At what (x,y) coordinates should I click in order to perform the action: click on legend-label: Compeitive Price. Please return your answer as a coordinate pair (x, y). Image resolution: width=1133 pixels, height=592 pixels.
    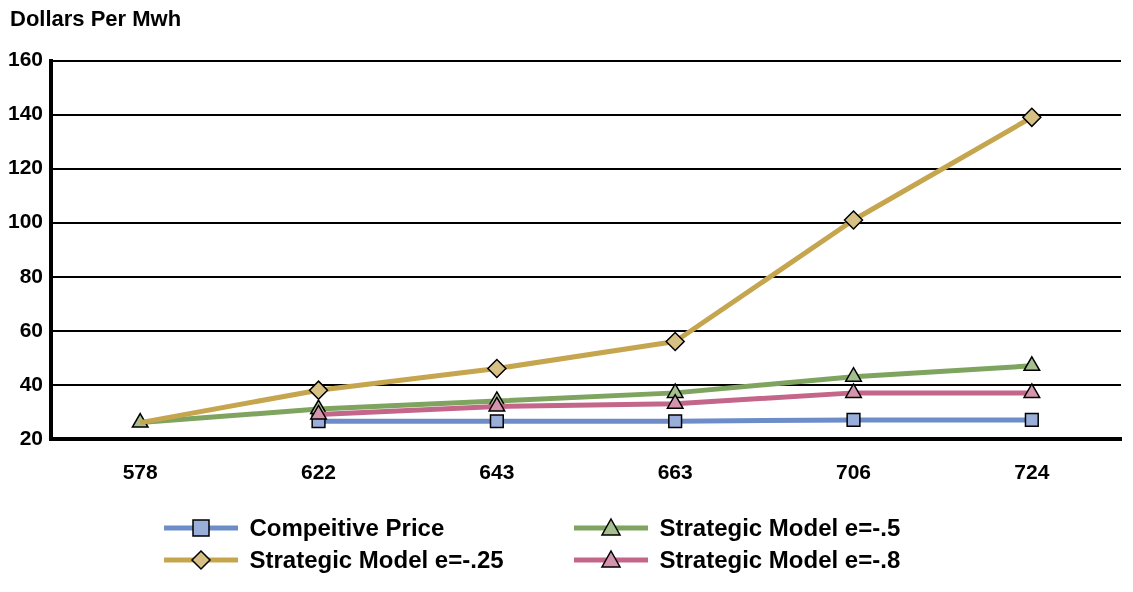
    Looking at the image, I should click on (347, 528).